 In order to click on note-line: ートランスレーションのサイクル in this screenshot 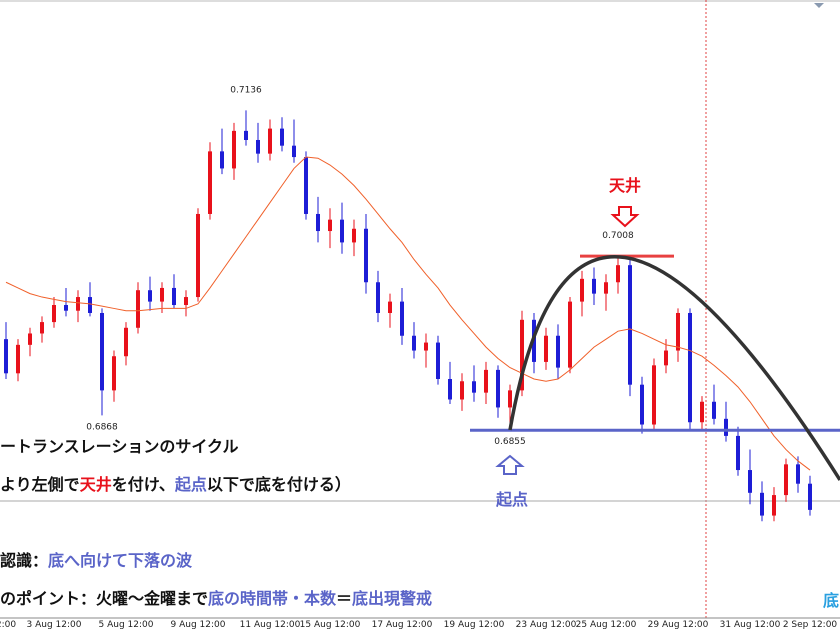, I will do `click(119, 446)`.